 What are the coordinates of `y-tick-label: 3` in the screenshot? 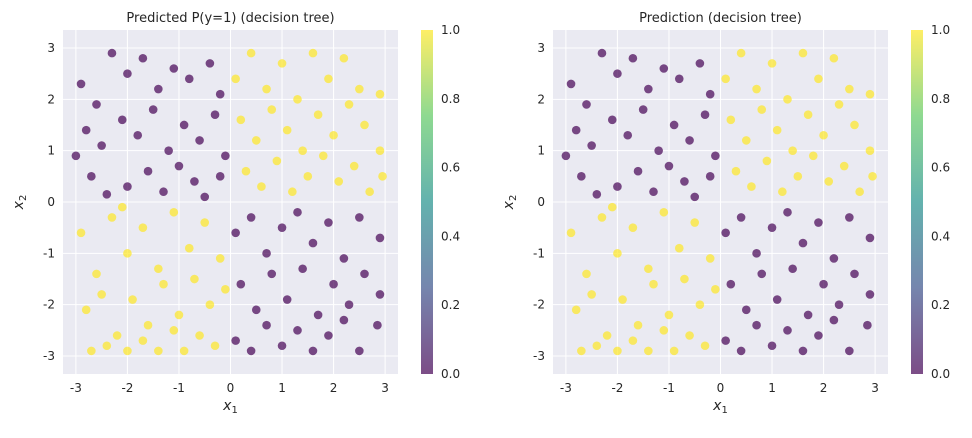 It's located at (51, 48).